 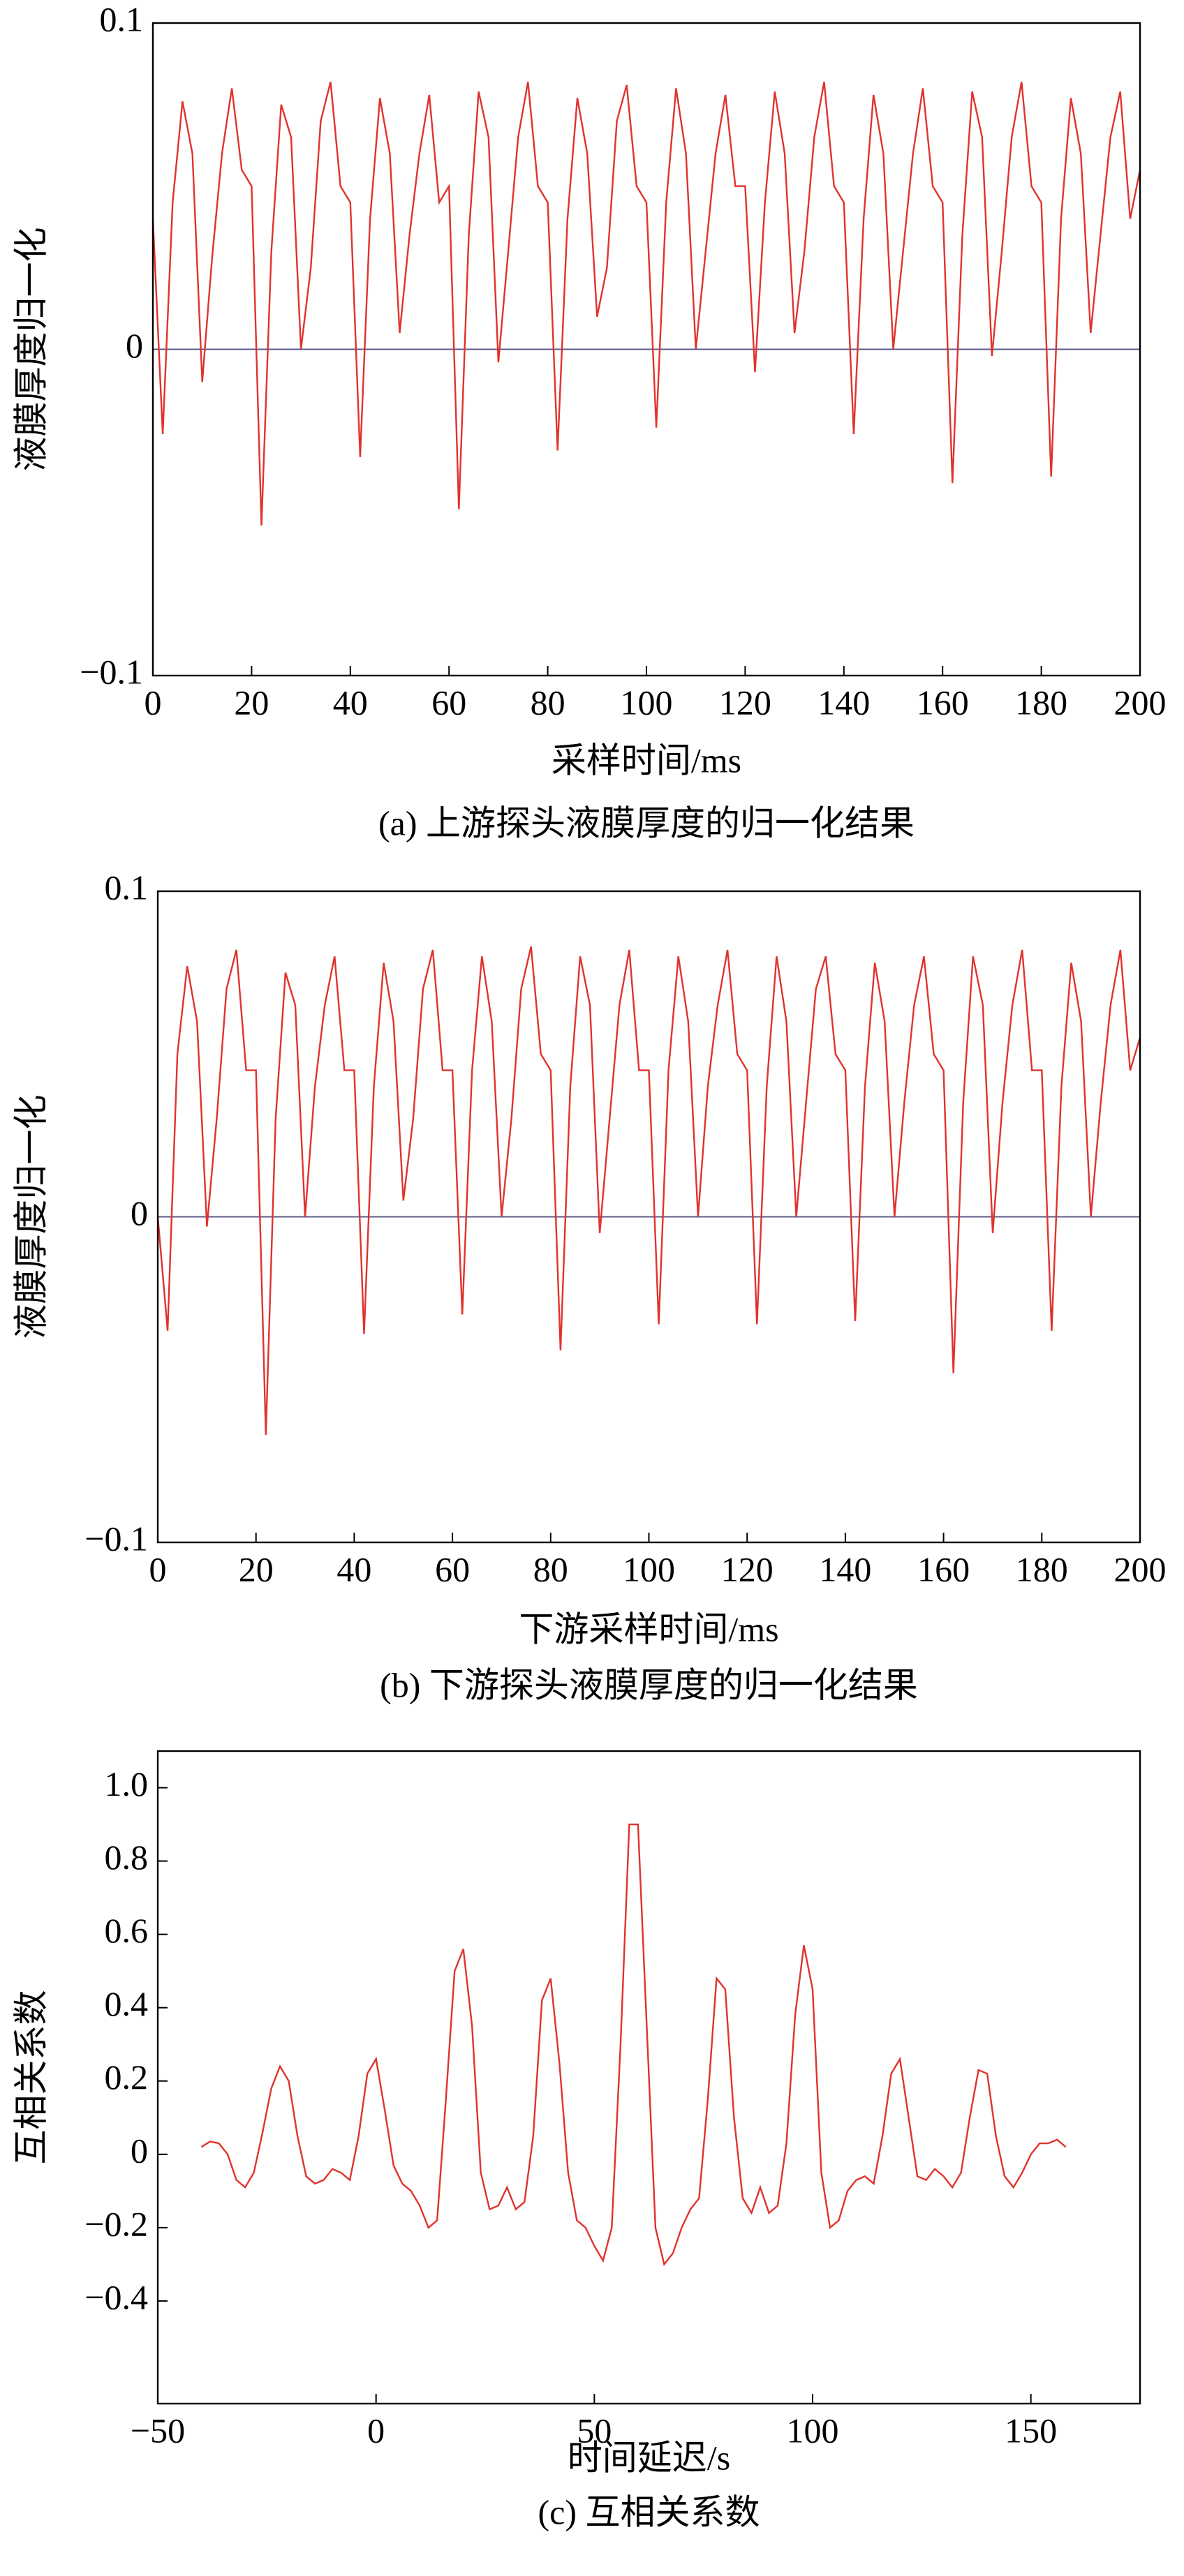 What do you see at coordinates (127, 2003) in the screenshot?
I see `y-tick-label: 0.4` at bounding box center [127, 2003].